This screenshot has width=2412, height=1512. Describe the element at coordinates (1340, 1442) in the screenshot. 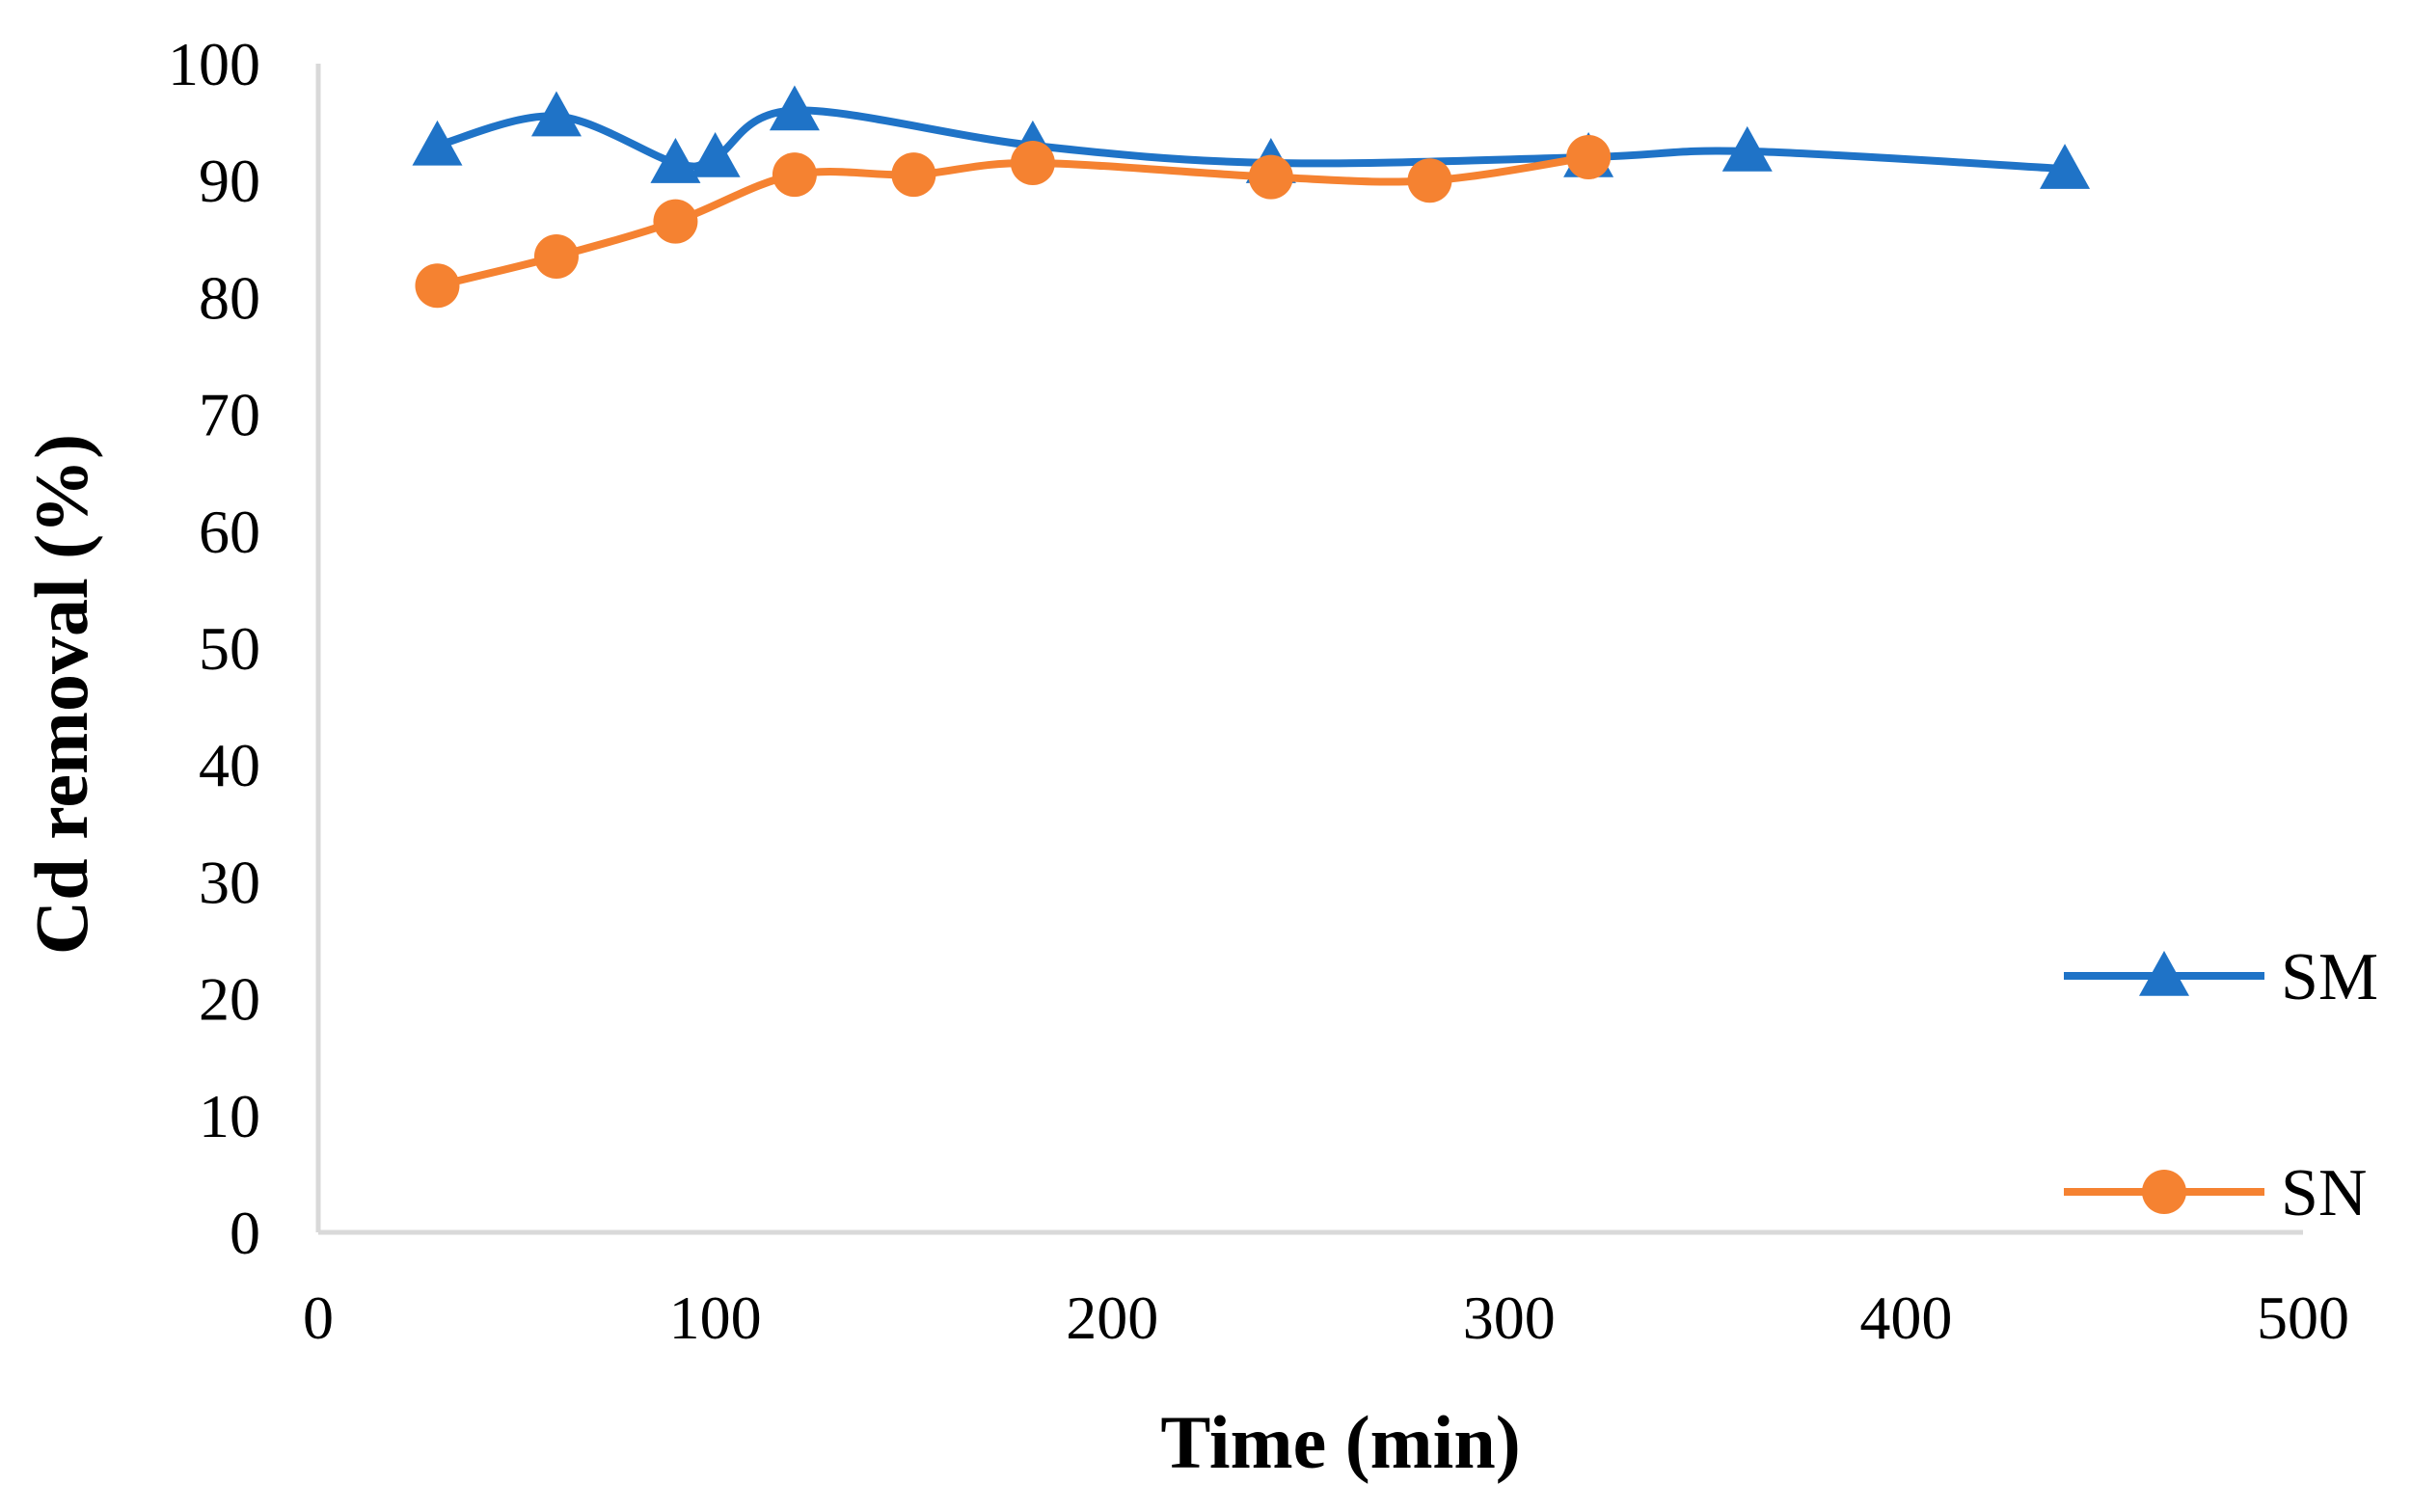

I see `x-axis-title: Time (min)` at that location.